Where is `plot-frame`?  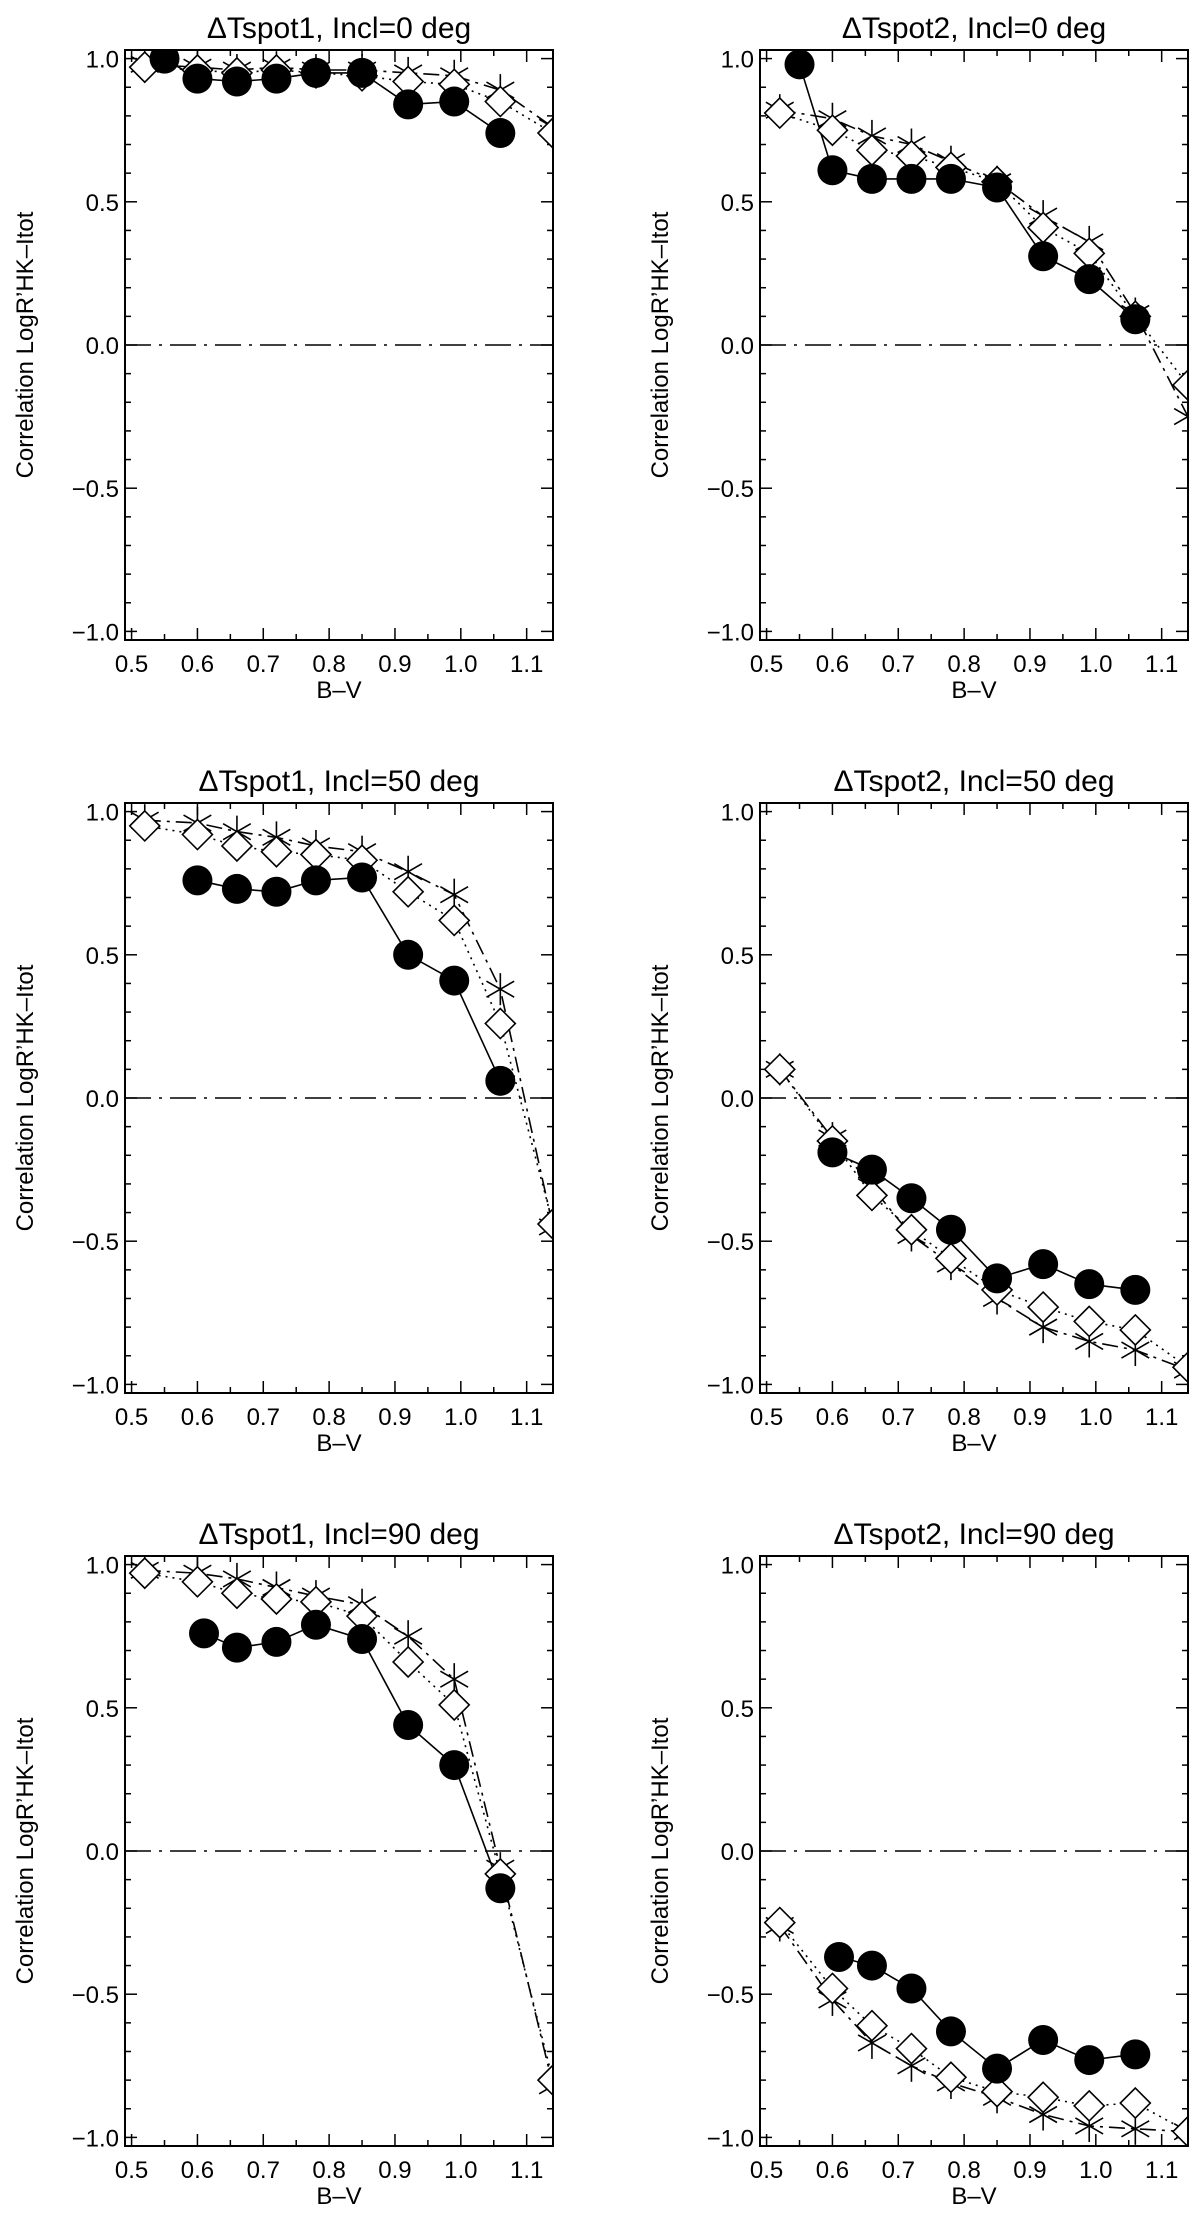
plot-frame is located at coordinates (339, 1851).